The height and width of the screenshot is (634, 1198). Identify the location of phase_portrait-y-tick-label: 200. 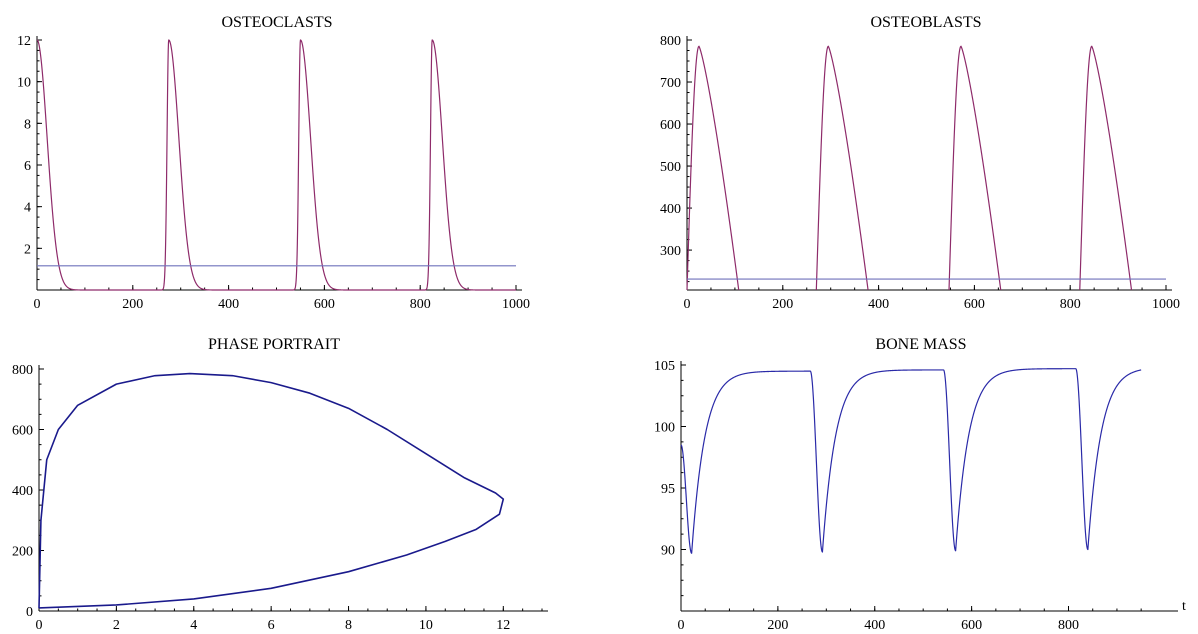
(22, 552).